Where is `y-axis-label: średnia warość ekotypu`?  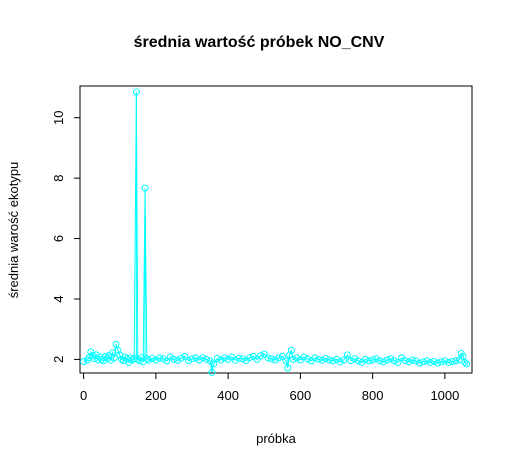 y-axis-label: średnia warość ekotypu is located at coordinates (13, 230).